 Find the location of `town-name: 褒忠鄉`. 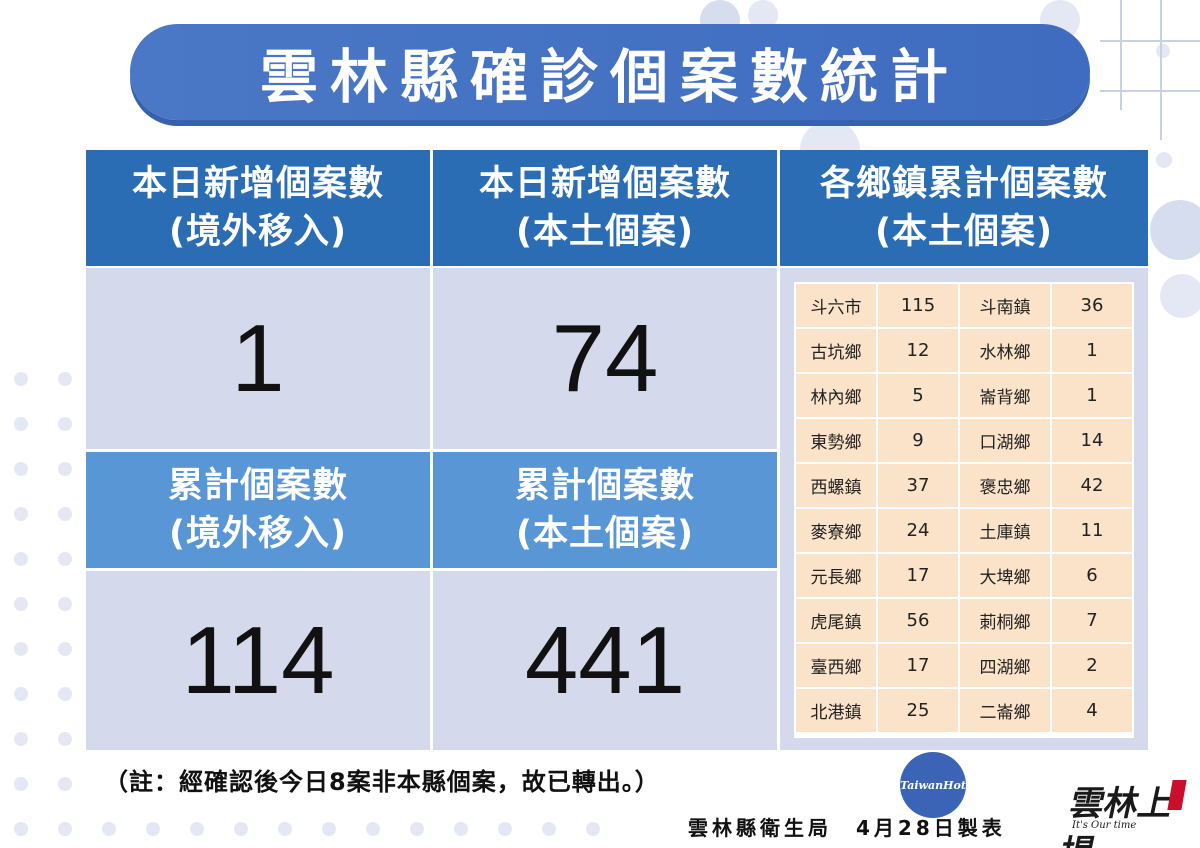

town-name: 褒忠鄉 is located at coordinates (1005, 485).